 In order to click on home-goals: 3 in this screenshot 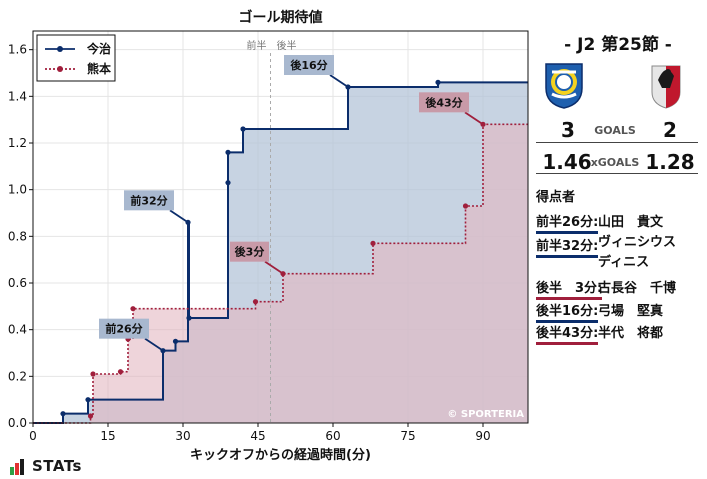, I will do `click(568, 130)`.